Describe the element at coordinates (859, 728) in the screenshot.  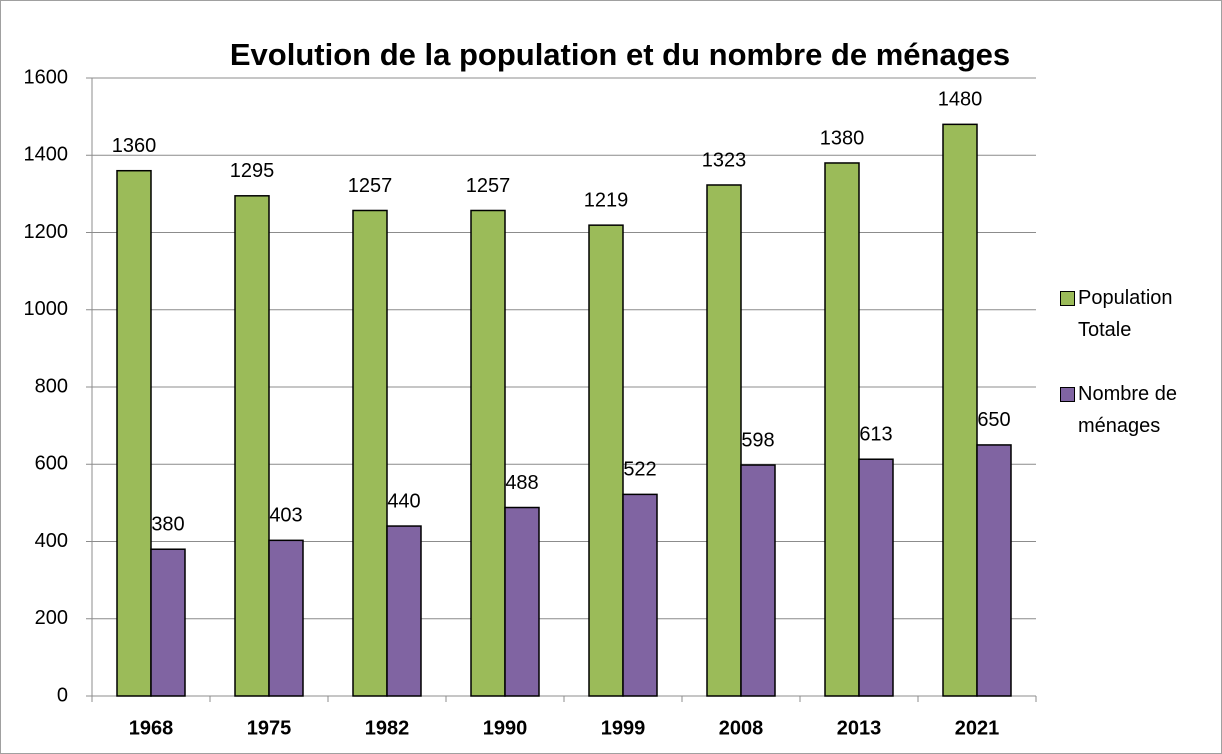
I see `x-tick-label: 2013` at that location.